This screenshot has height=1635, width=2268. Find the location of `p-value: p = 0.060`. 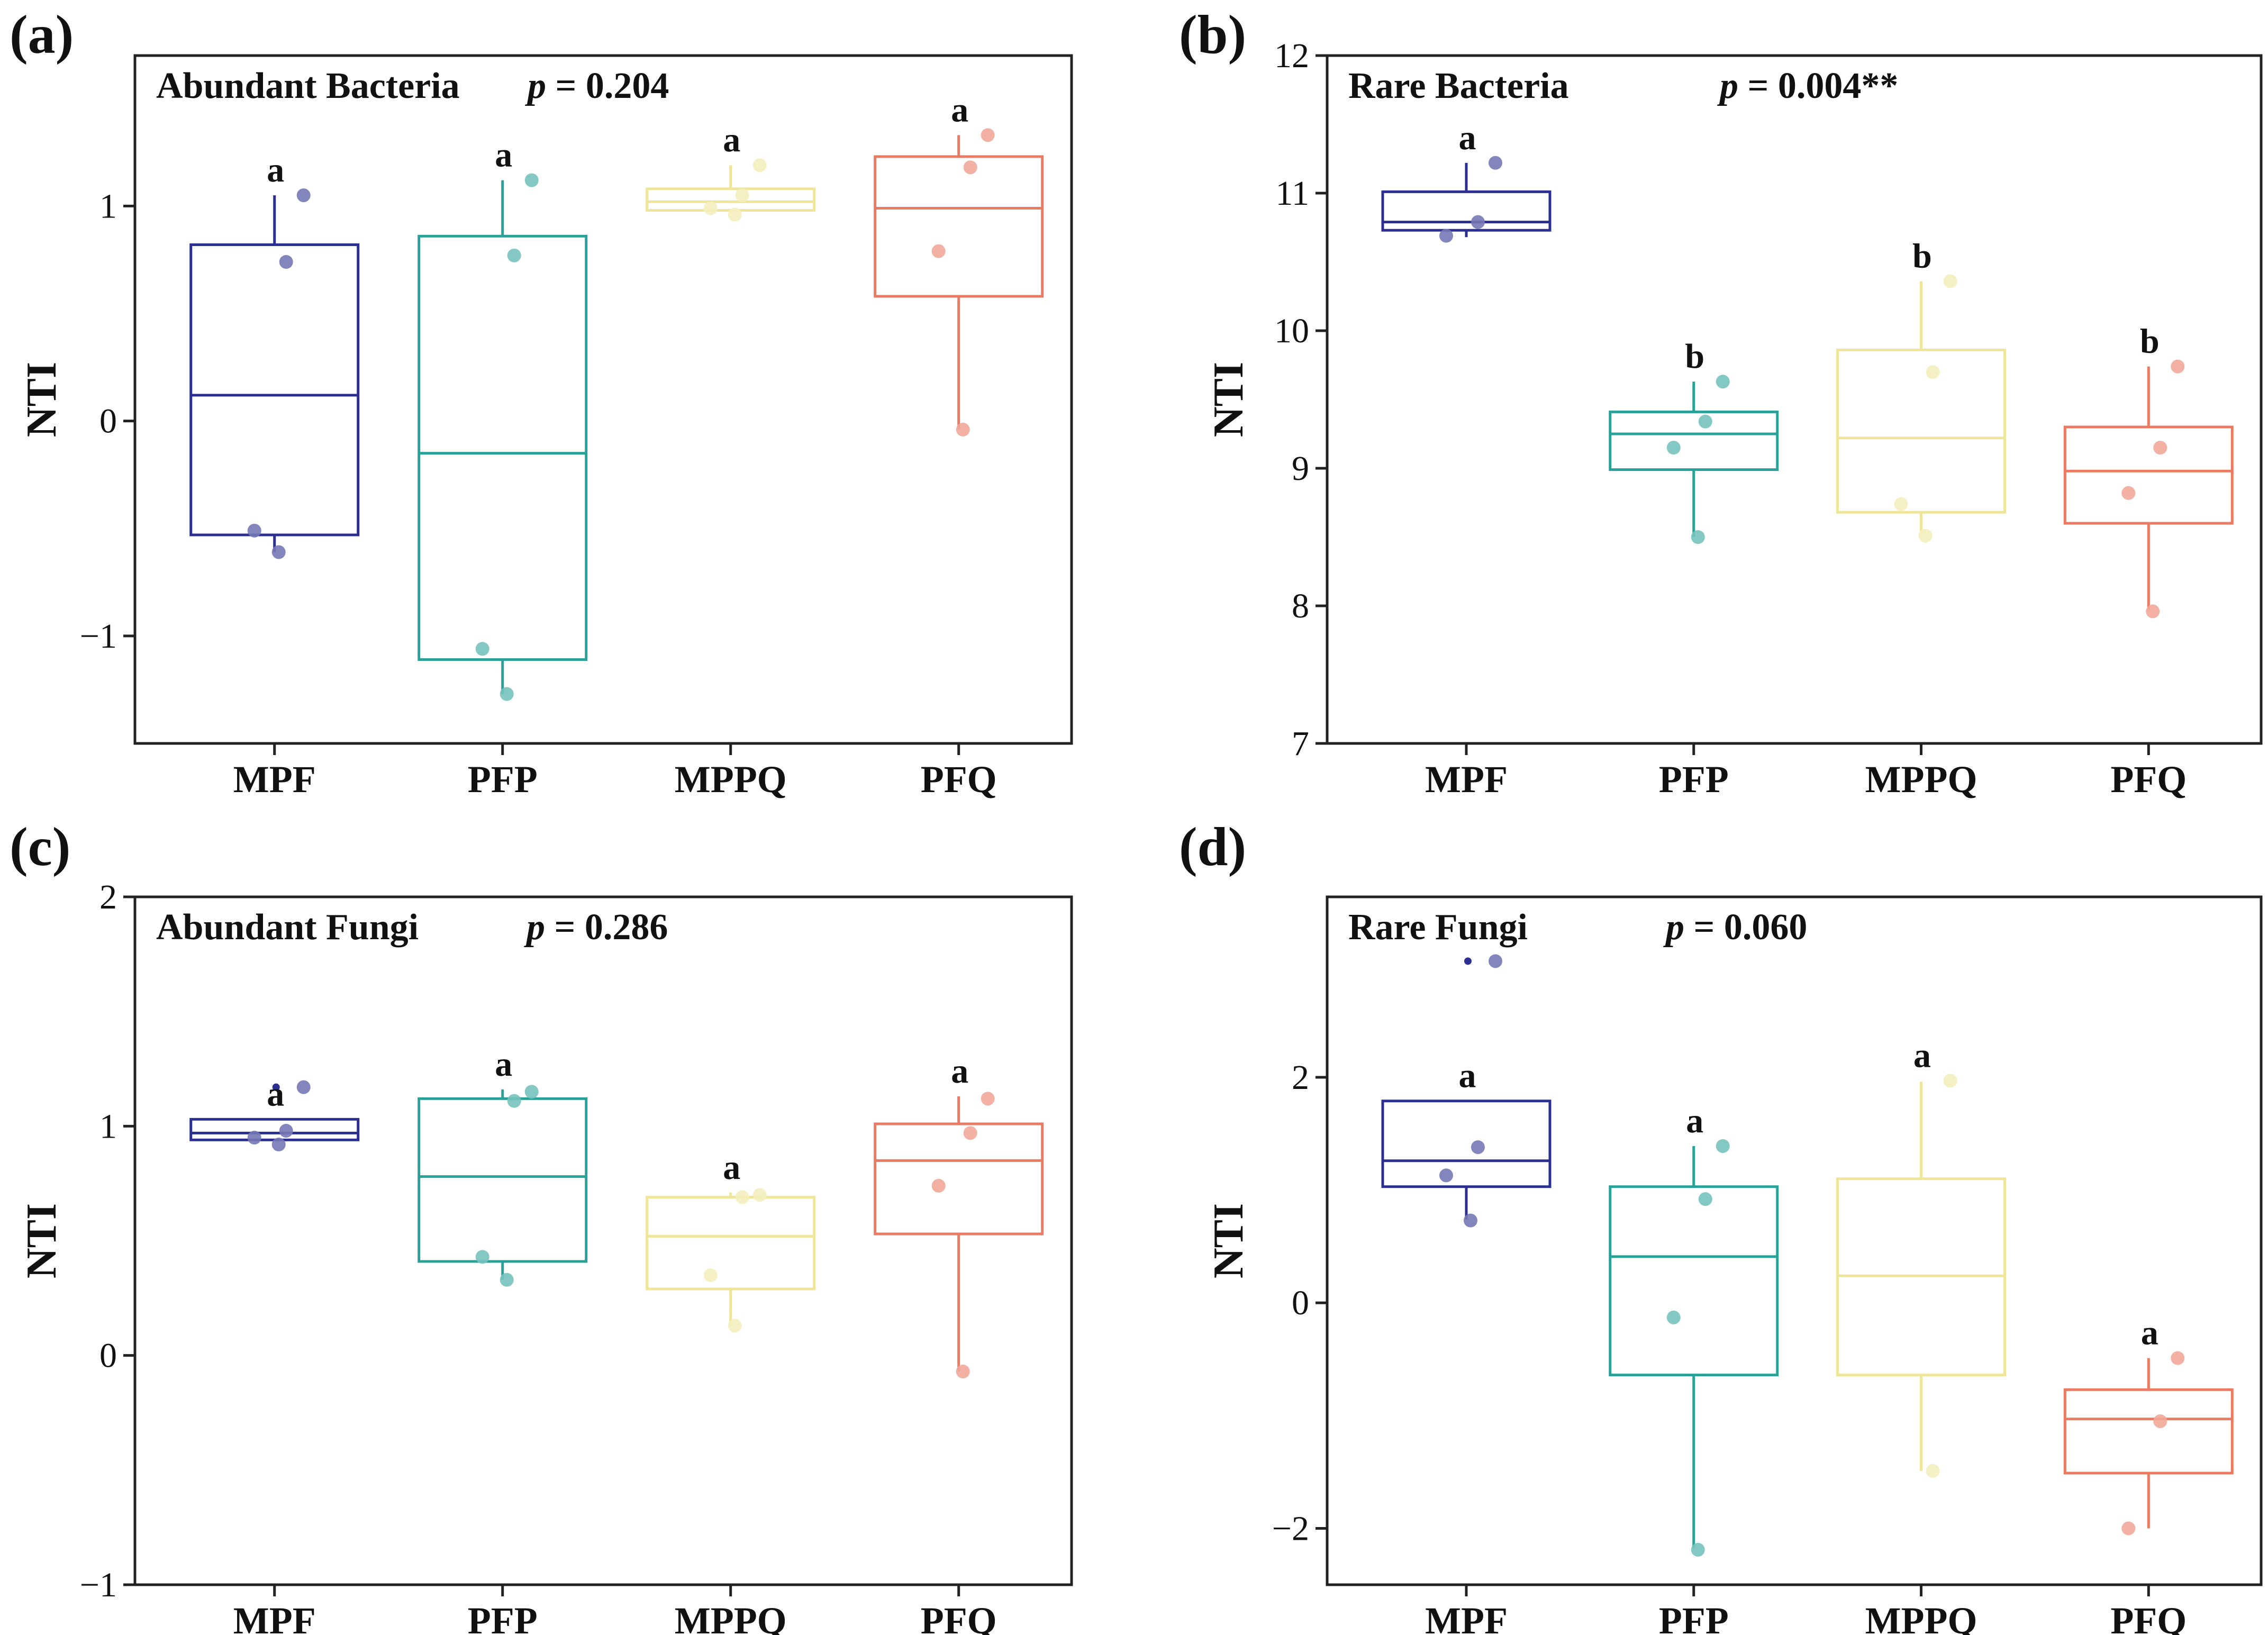

p-value: p = 0.060 is located at coordinates (1735, 927).